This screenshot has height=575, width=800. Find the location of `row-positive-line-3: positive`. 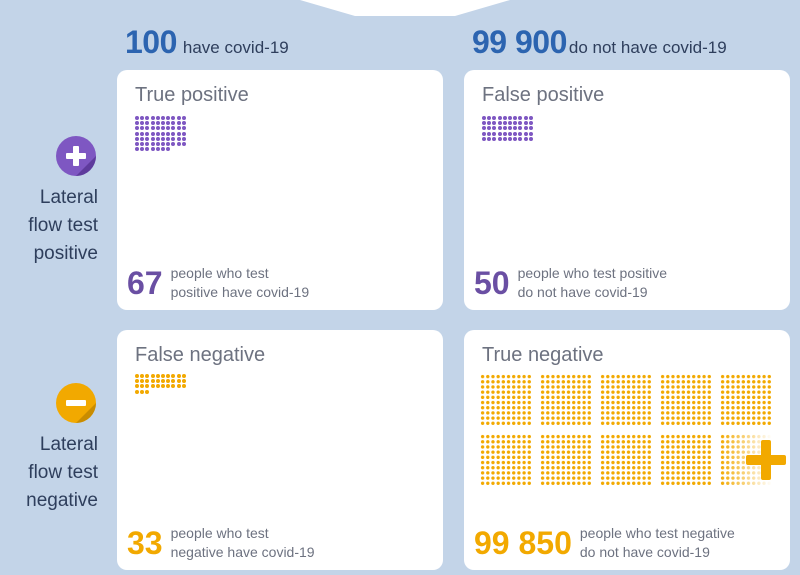

row-positive-line-3: positive is located at coordinates (65, 253).